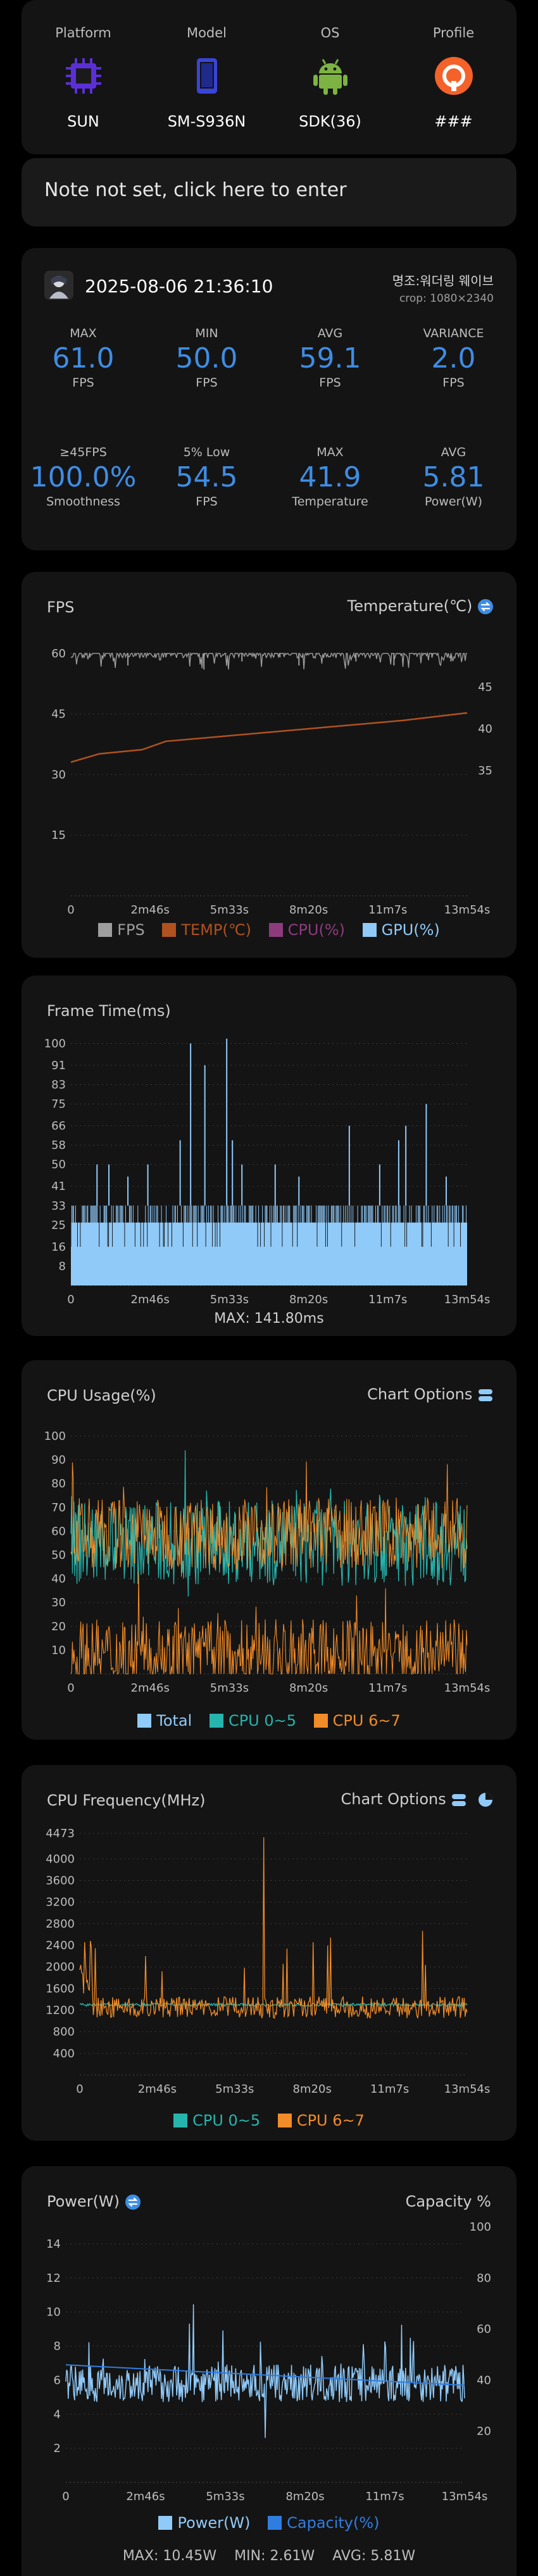 This screenshot has height=2576, width=538. I want to click on temperature-title-label: Temperature(℃), so click(410, 606).